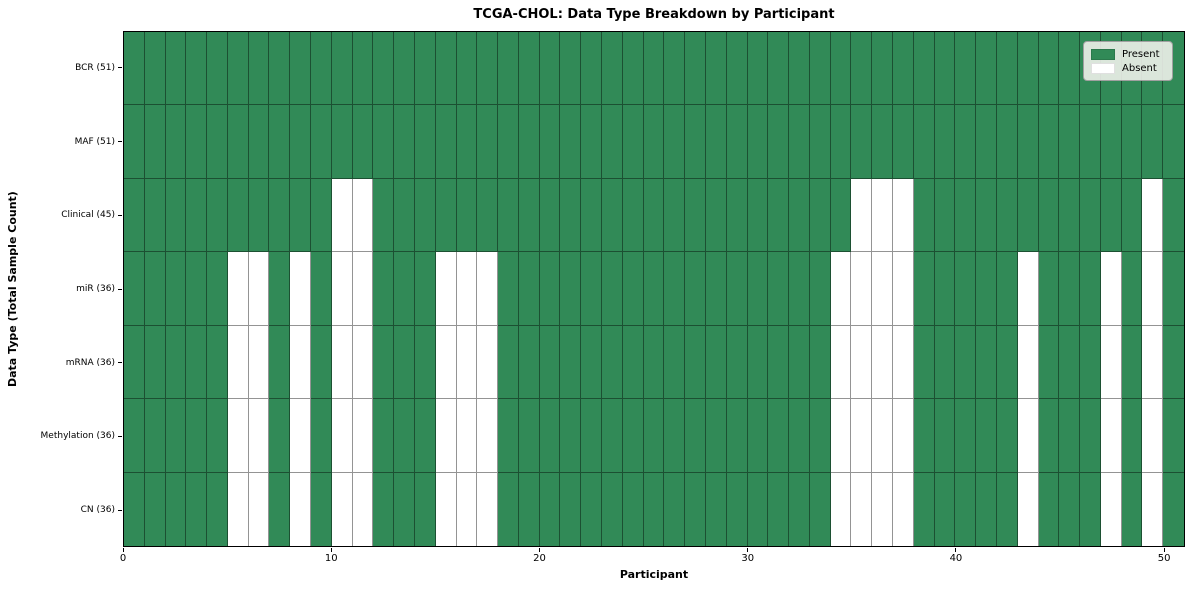  I want to click on grid-cell-CN-p12, so click(384, 509).